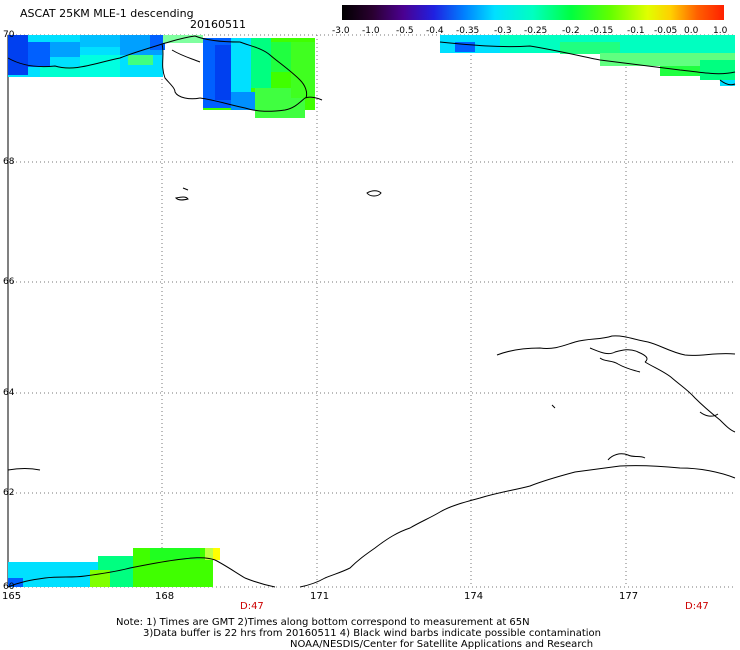 This screenshot has width=740, height=650. I want to click on swath-top-mid, so click(259, 78).